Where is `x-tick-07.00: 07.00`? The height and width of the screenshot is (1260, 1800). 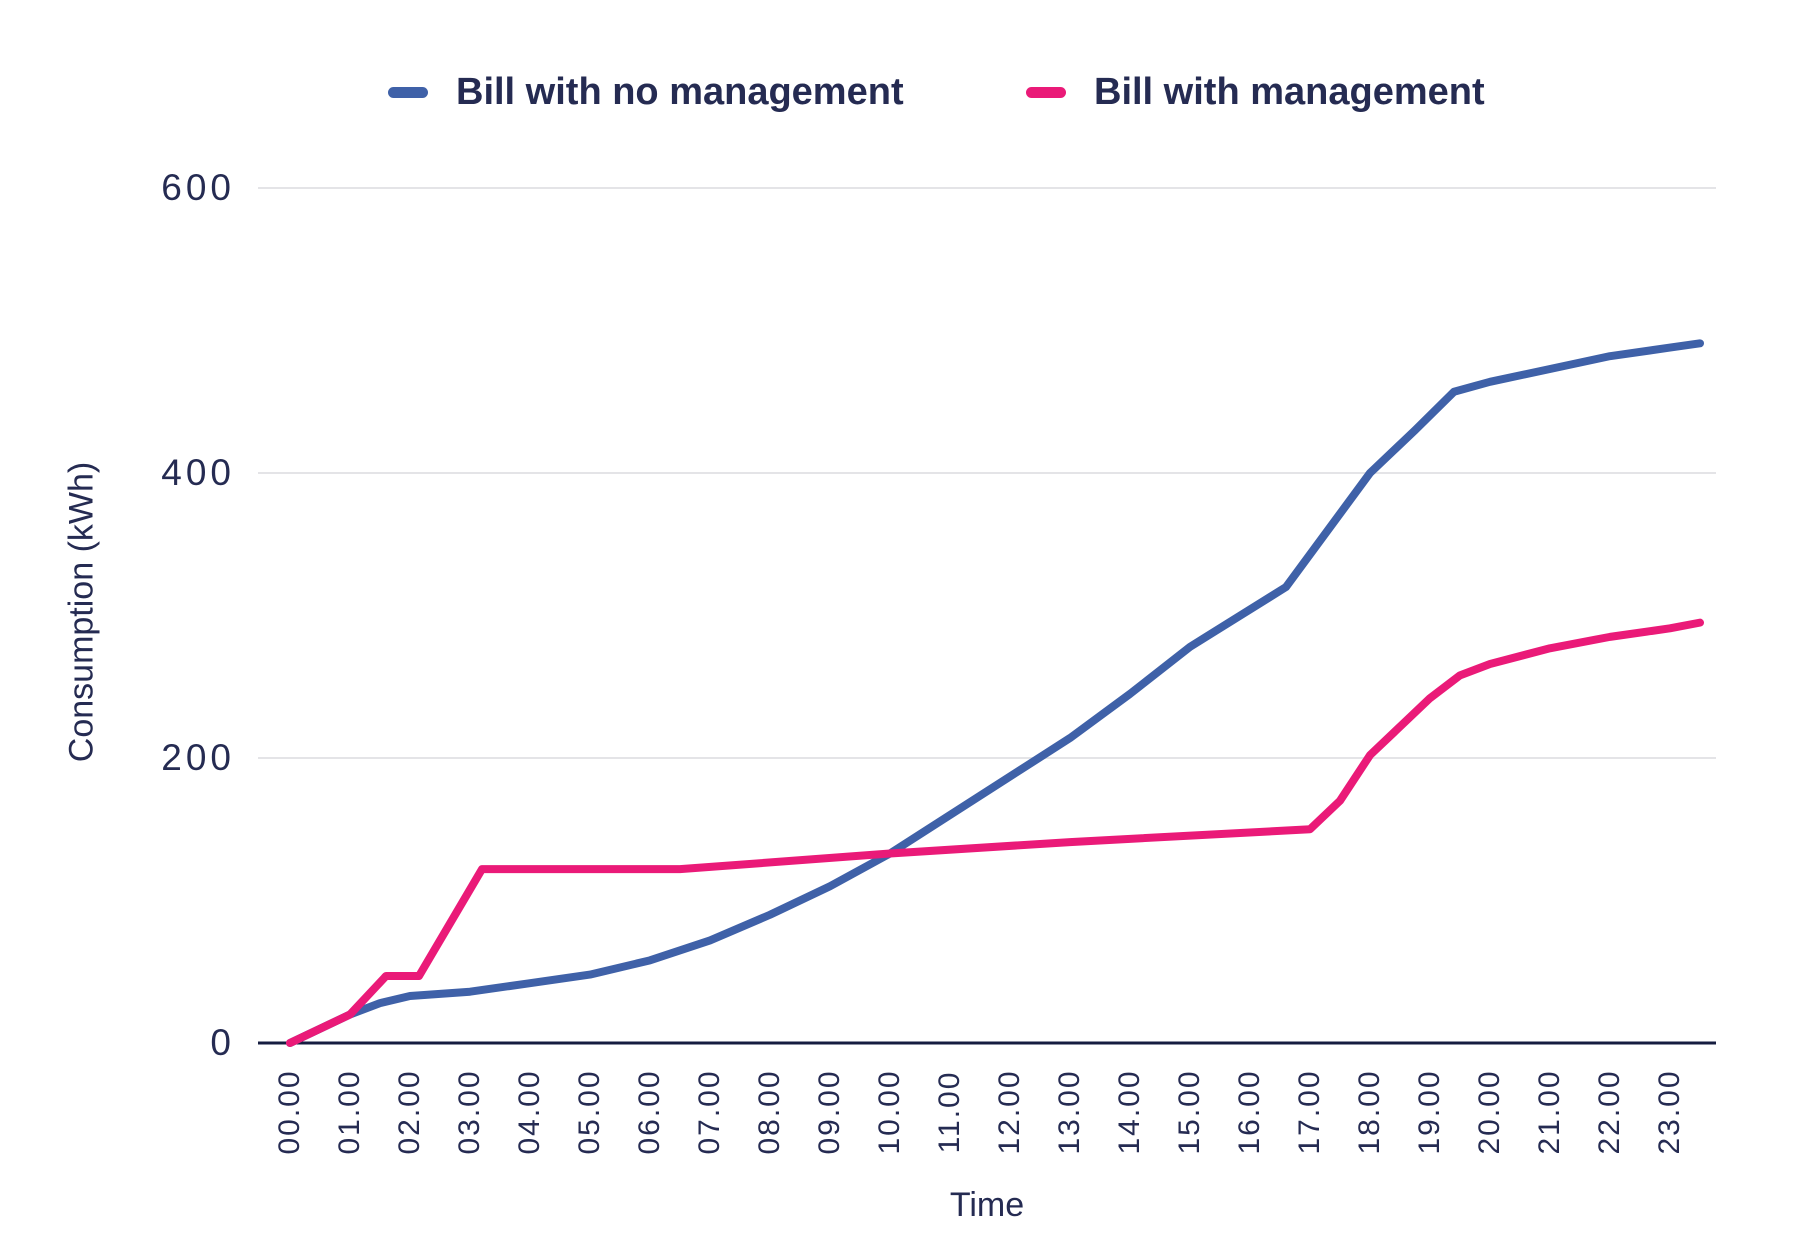 x-tick-07.00: 07.00 is located at coordinates (709, 1112).